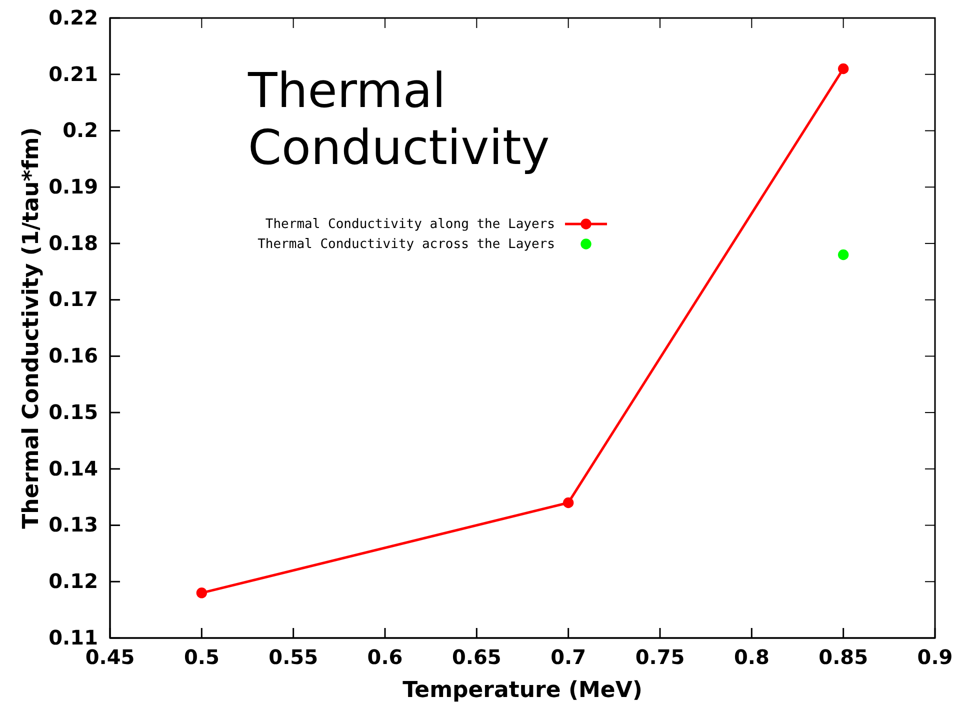 The height and width of the screenshot is (705, 966). What do you see at coordinates (73, 468) in the screenshot?
I see `y-tick-label: 0.14` at bounding box center [73, 468].